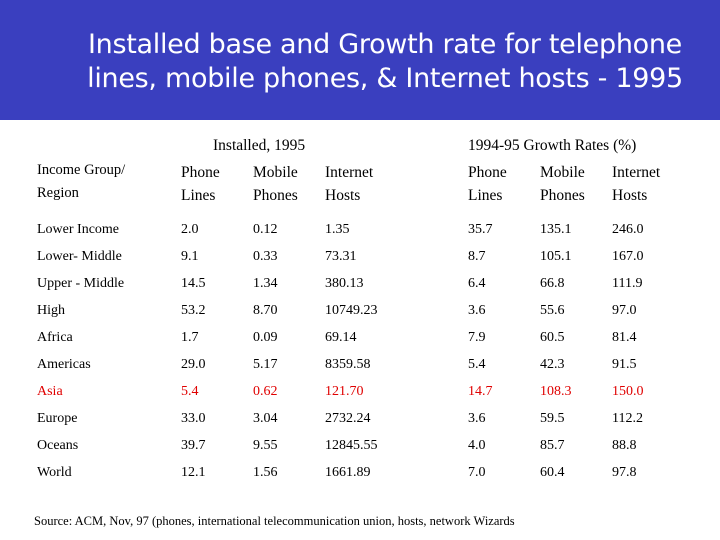 The height and width of the screenshot is (540, 720). What do you see at coordinates (64, 364) in the screenshot?
I see `row-label: Americas` at bounding box center [64, 364].